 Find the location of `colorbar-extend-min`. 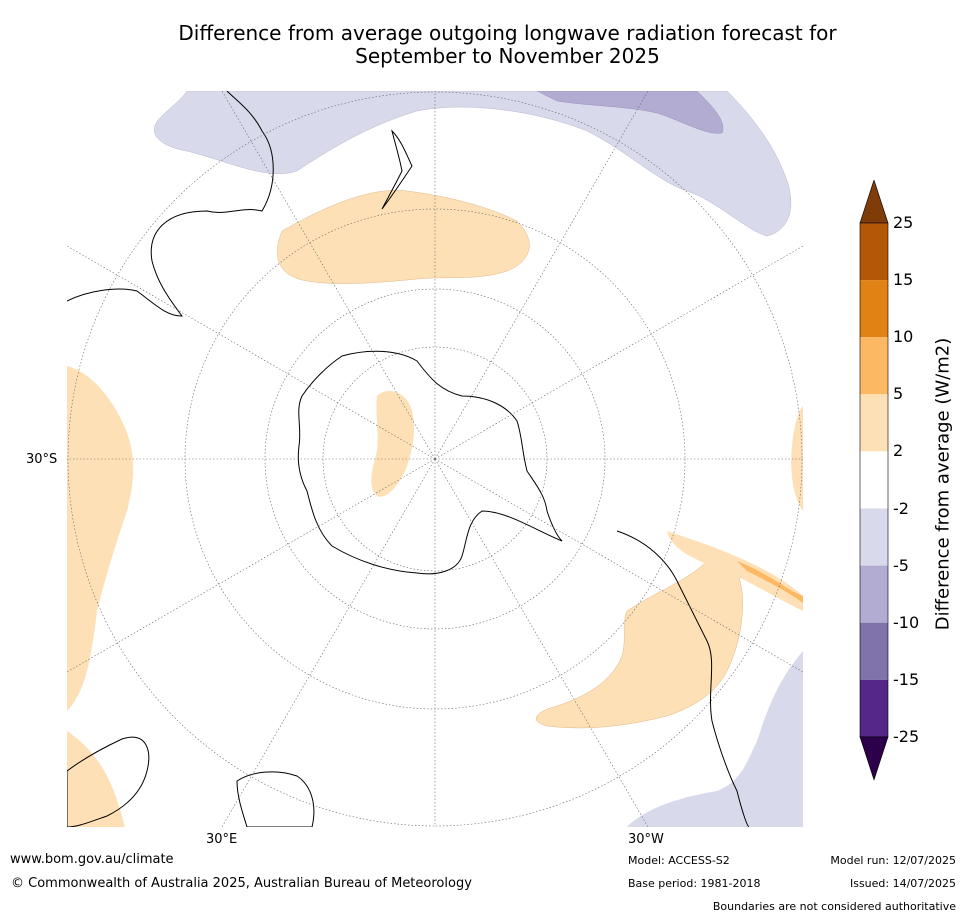

colorbar-extend-min is located at coordinates (874, 758).